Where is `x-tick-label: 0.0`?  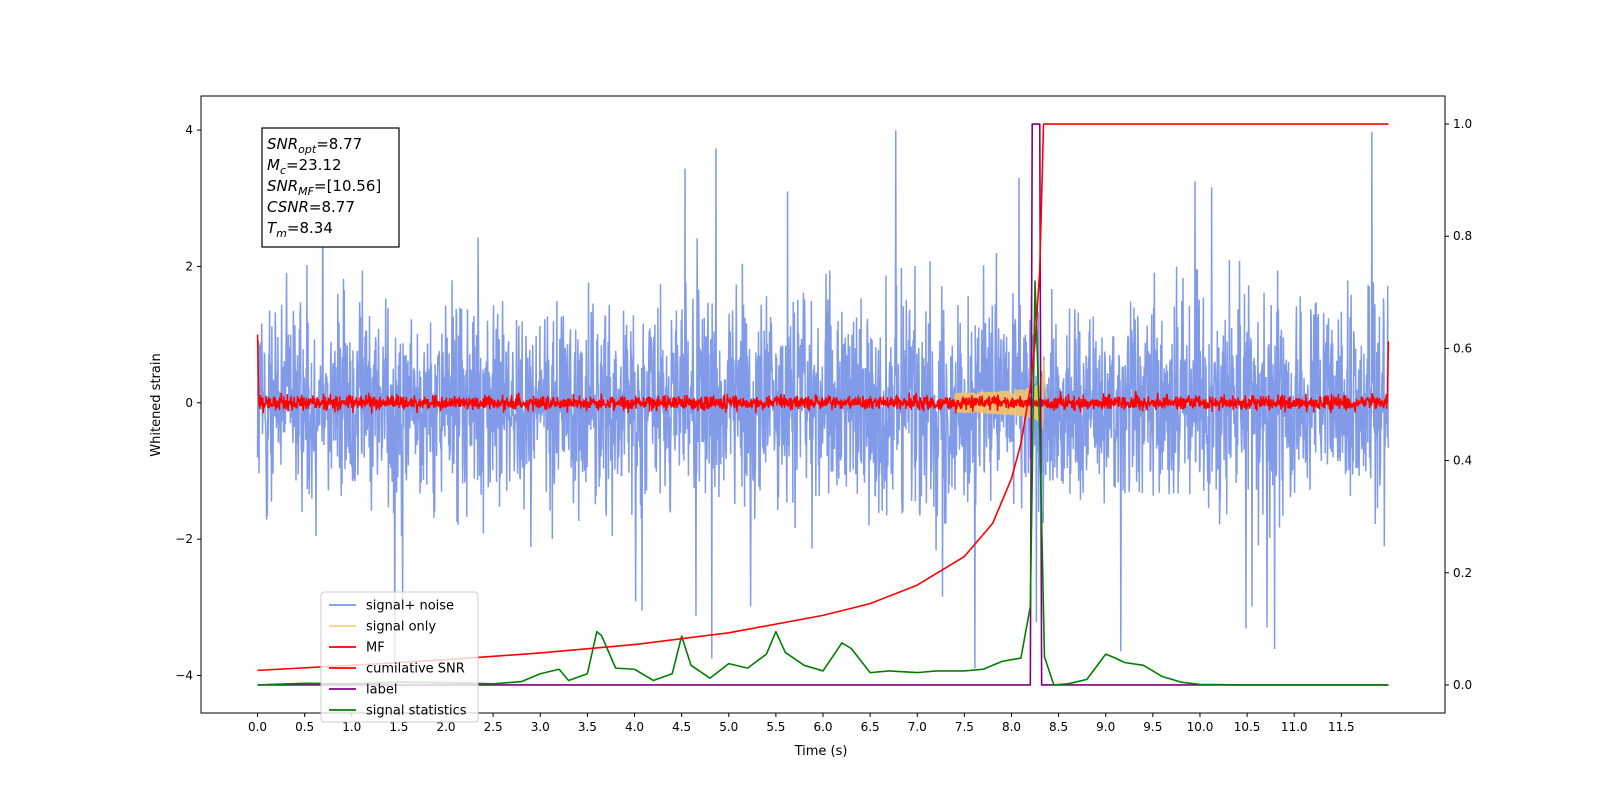
x-tick-label: 0.0 is located at coordinates (257, 727).